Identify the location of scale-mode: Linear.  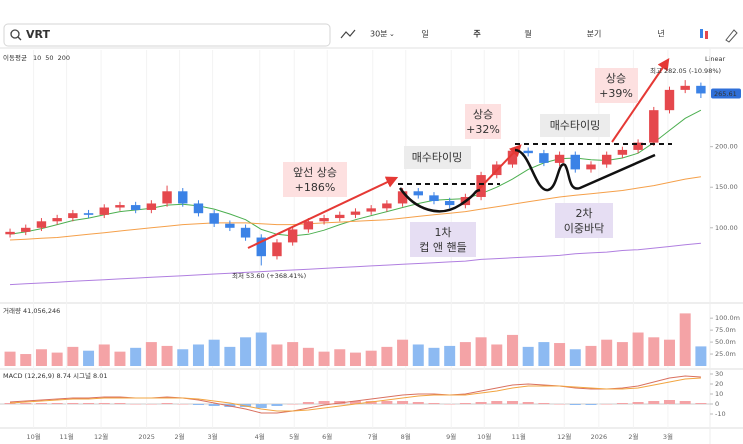
(715, 59).